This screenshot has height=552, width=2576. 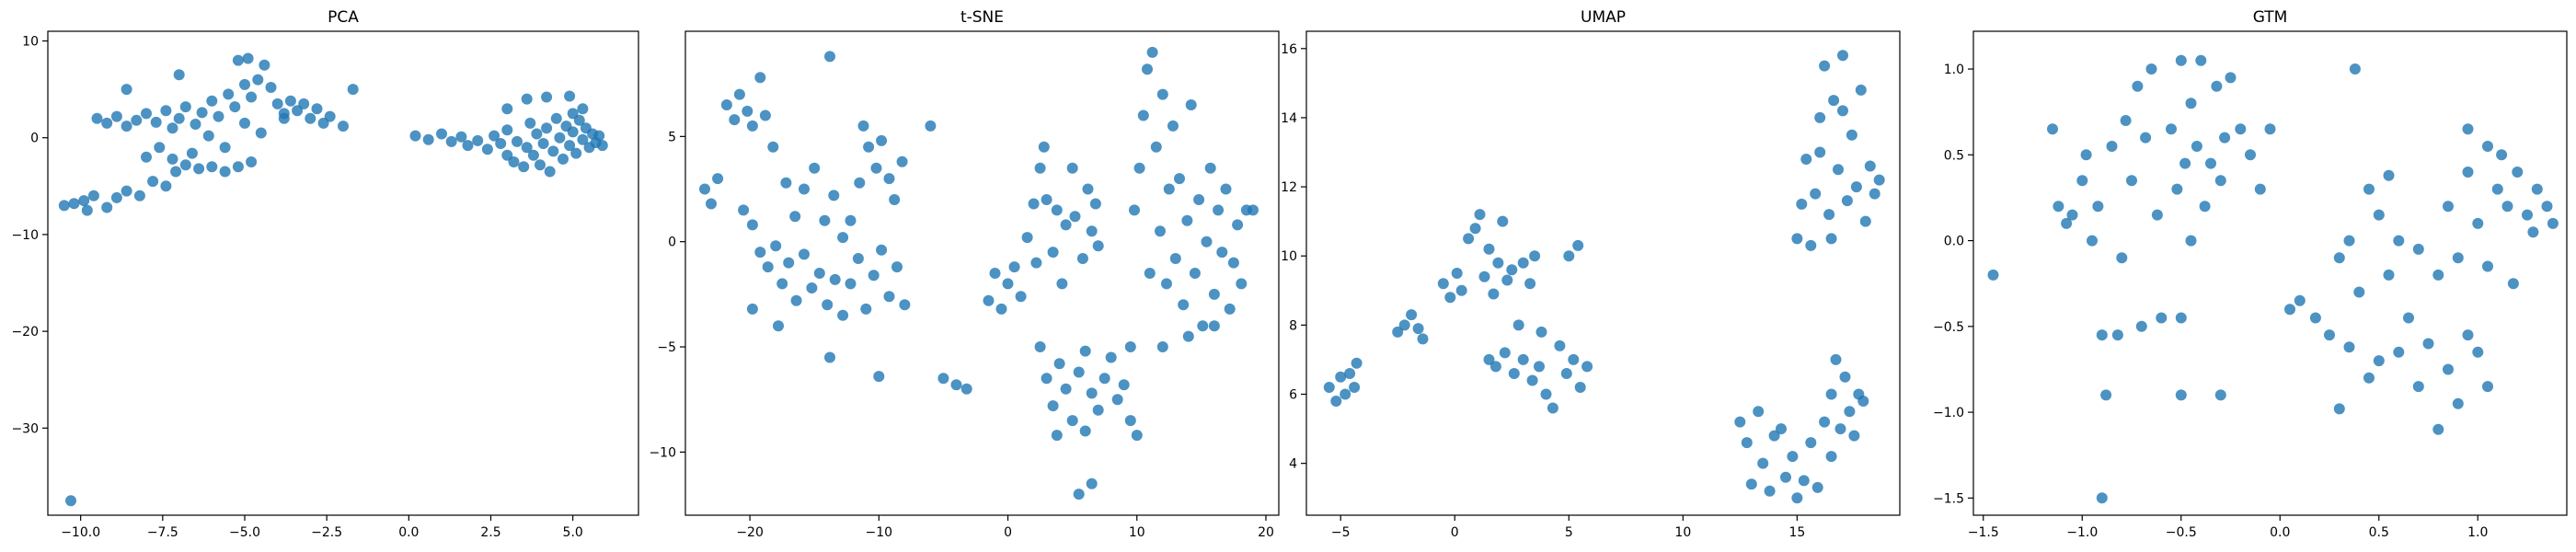 I want to click on y-tick-label: −1.5, so click(x=1948, y=498).